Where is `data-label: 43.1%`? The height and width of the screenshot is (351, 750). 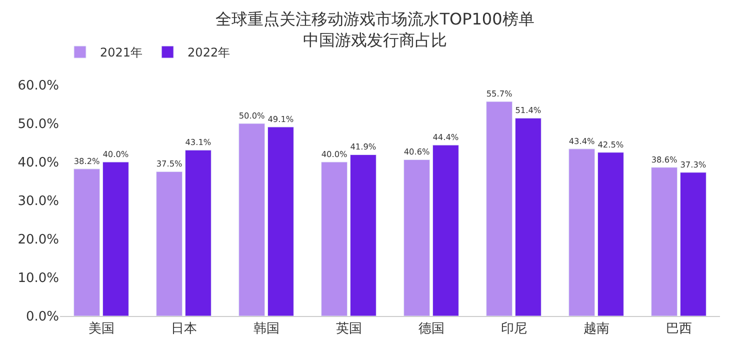 data-label: 43.1% is located at coordinates (198, 142).